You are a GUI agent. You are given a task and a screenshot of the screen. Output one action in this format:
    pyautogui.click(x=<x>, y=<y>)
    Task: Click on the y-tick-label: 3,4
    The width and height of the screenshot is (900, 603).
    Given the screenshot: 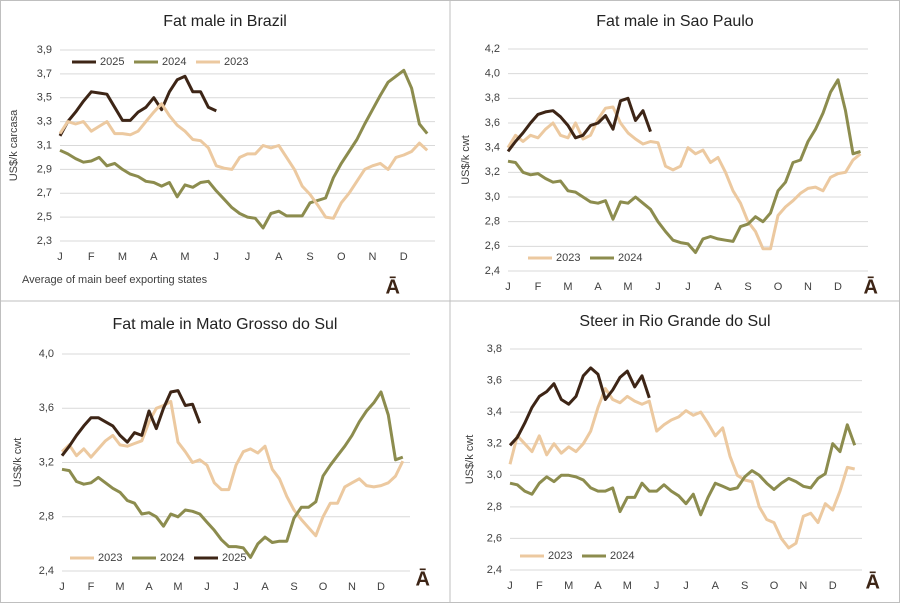 What is the action you would take?
    pyautogui.click(x=494, y=412)
    